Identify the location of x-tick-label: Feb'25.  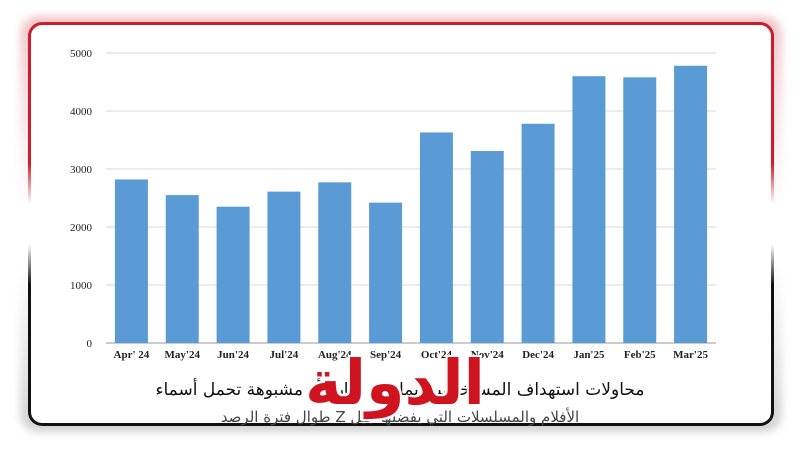
(640, 355).